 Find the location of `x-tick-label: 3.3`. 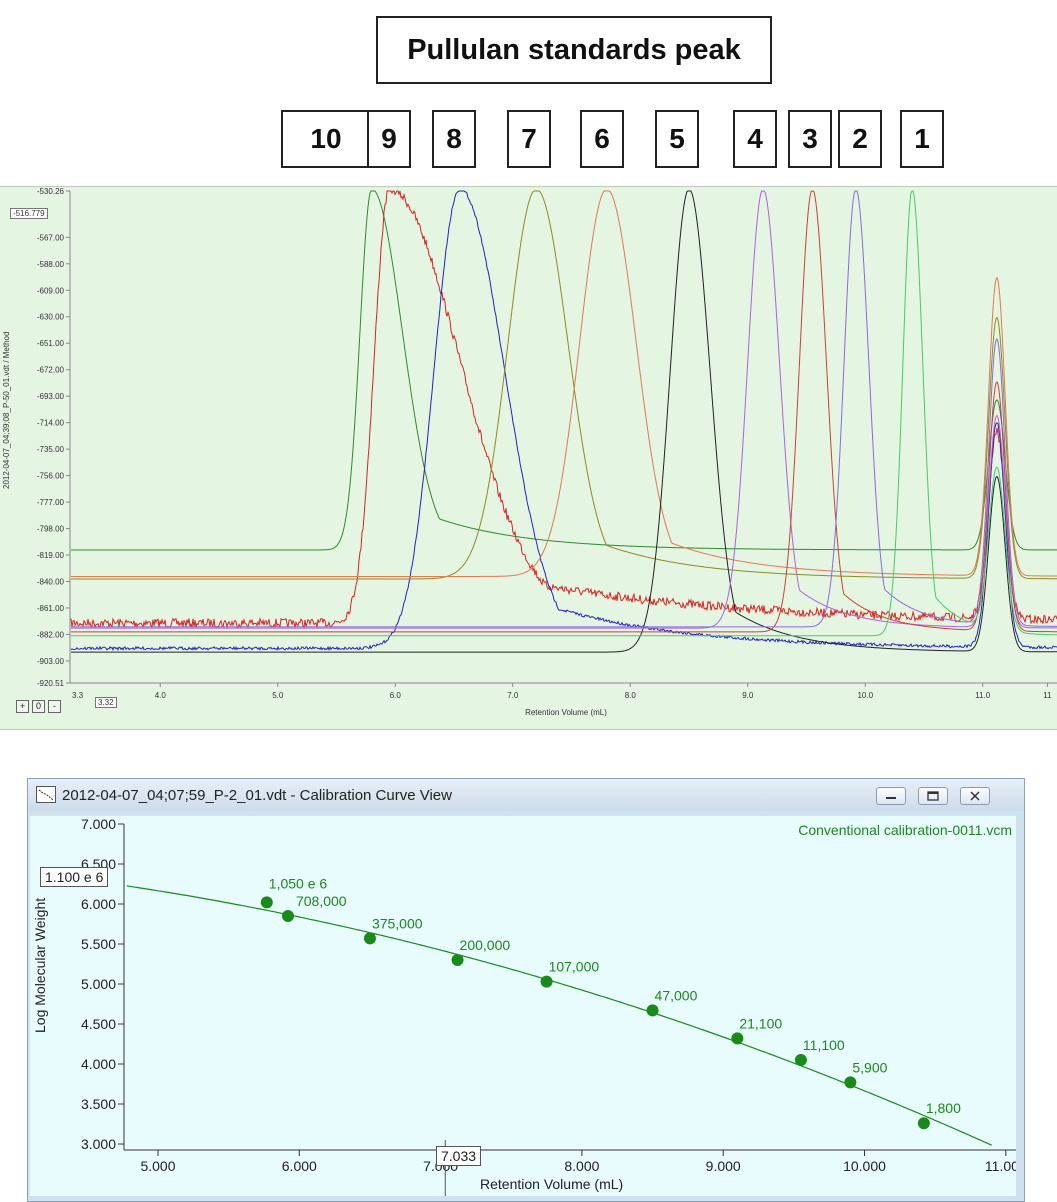

x-tick-label: 3.3 is located at coordinates (78, 695).